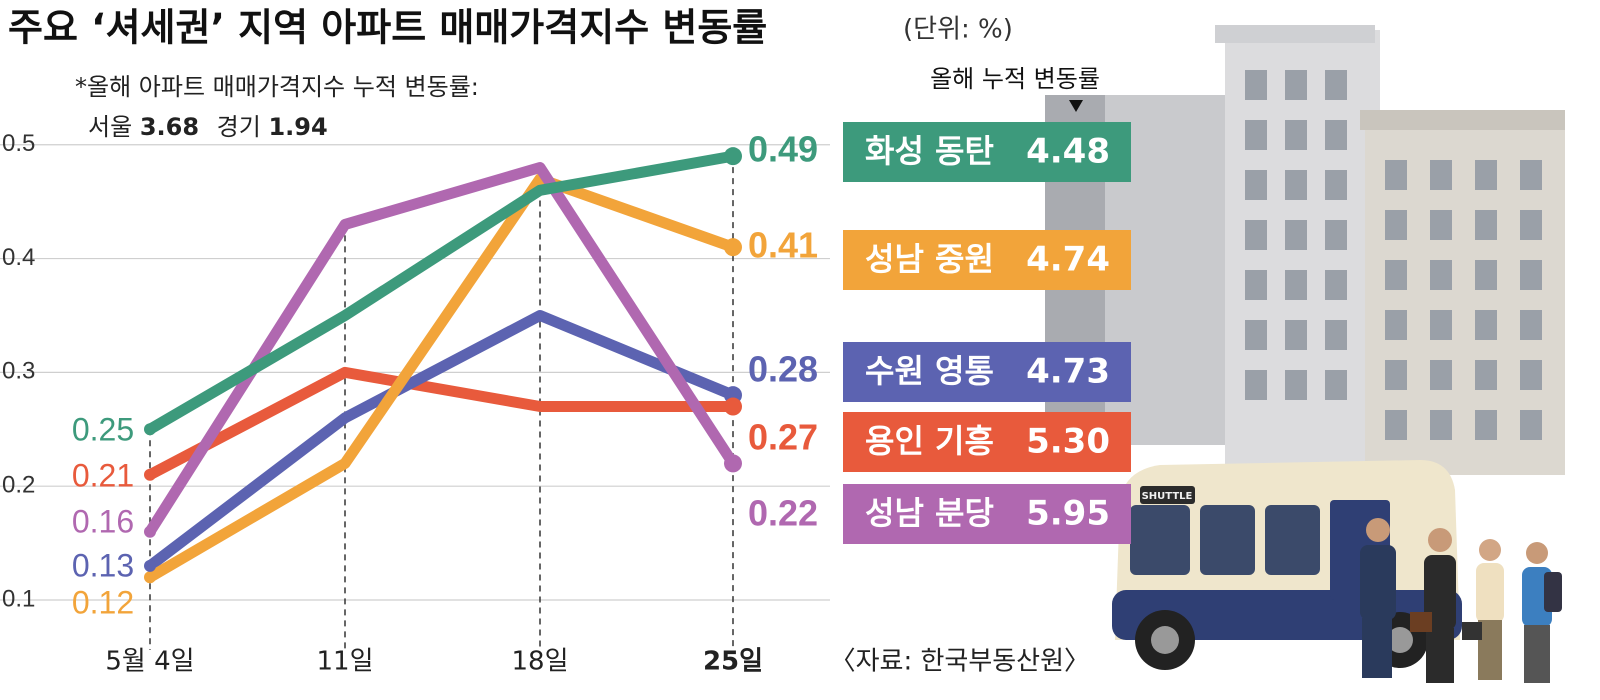  Describe the element at coordinates (103, 429) in the screenshot. I see `start-value-label: 0.25` at that location.